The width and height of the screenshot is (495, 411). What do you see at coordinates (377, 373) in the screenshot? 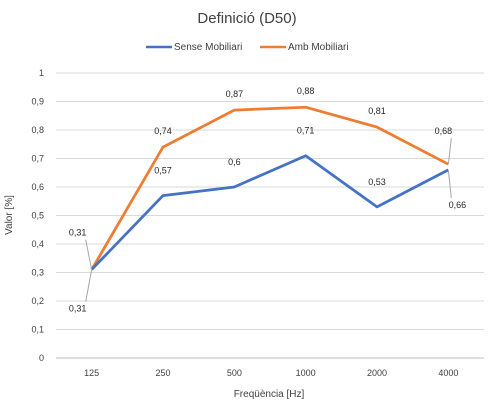
I see `x-tick-label: 2000` at bounding box center [377, 373].